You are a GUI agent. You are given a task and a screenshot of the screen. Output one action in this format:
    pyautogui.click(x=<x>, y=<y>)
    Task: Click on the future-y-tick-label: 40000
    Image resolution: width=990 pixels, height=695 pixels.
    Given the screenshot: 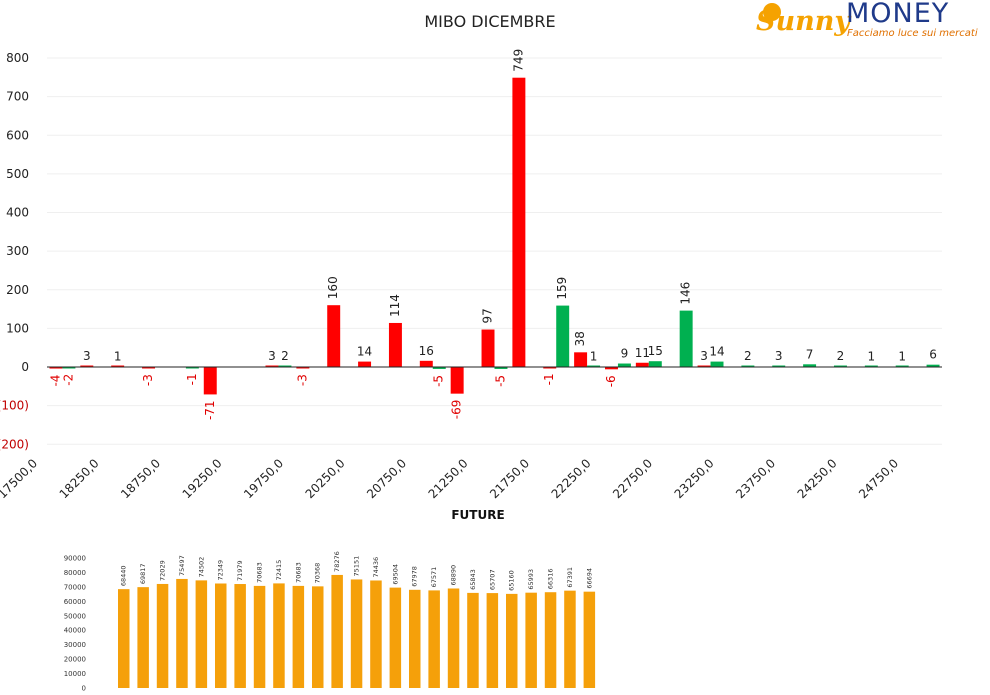 What is the action you would take?
    pyautogui.click(x=75, y=631)
    